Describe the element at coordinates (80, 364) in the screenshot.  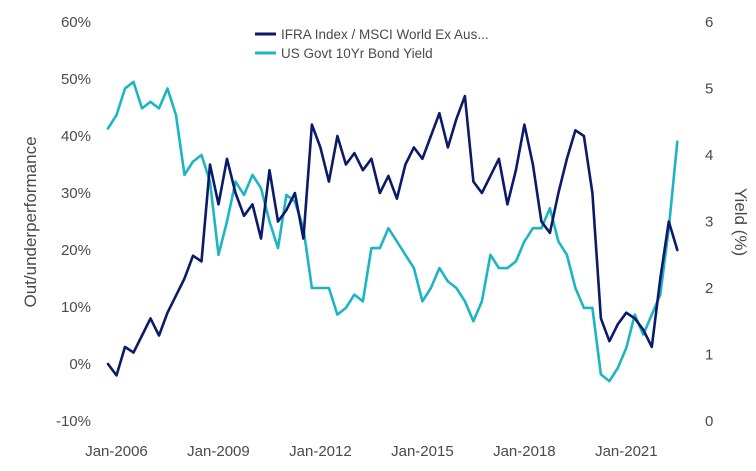
I see `y-left-tick-label: 0%` at that location.